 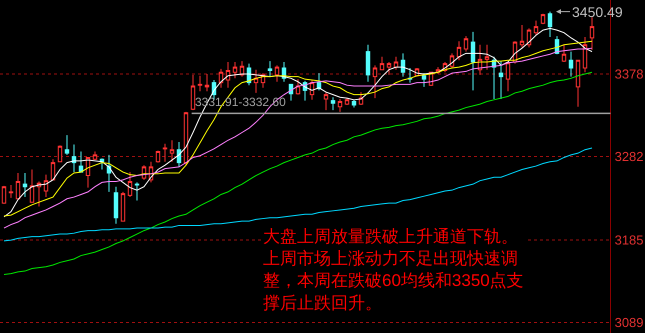 What do you see at coordinates (393, 280) in the screenshot?
I see `annotation: 上周市场上涨动力不足出现快速调整，本周在跌破60均线和3350点支撑后止跌回升。` at bounding box center [393, 280].